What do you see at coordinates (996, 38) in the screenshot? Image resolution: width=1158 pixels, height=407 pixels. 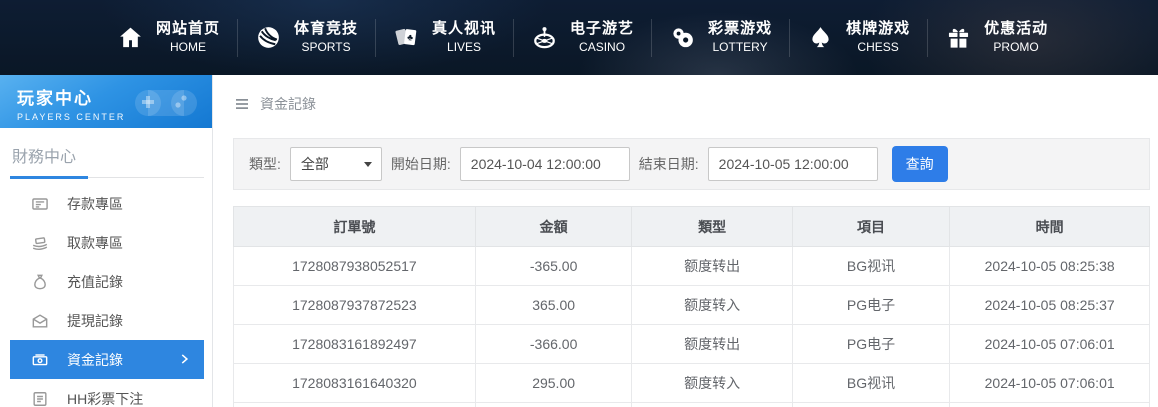 I see `nav-item-promo: 优惠活动 PROMO` at bounding box center [996, 38].